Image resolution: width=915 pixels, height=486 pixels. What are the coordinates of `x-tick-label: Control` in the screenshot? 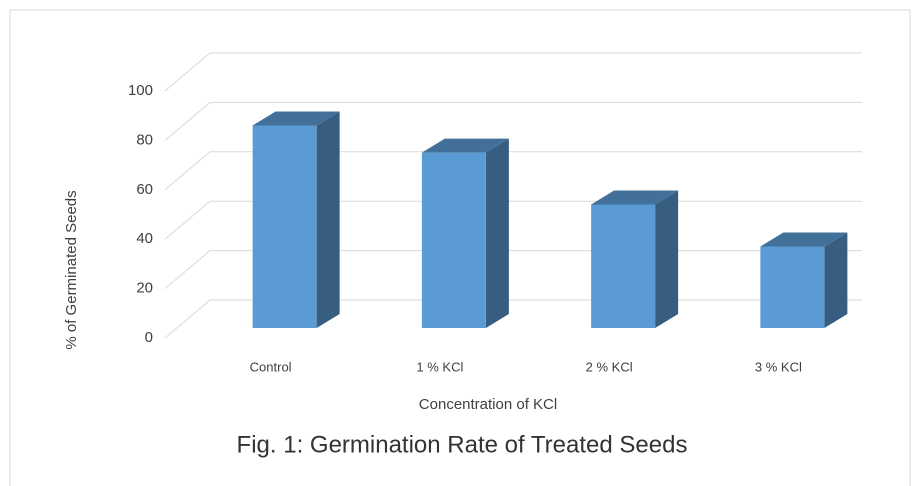 It's located at (271, 366).